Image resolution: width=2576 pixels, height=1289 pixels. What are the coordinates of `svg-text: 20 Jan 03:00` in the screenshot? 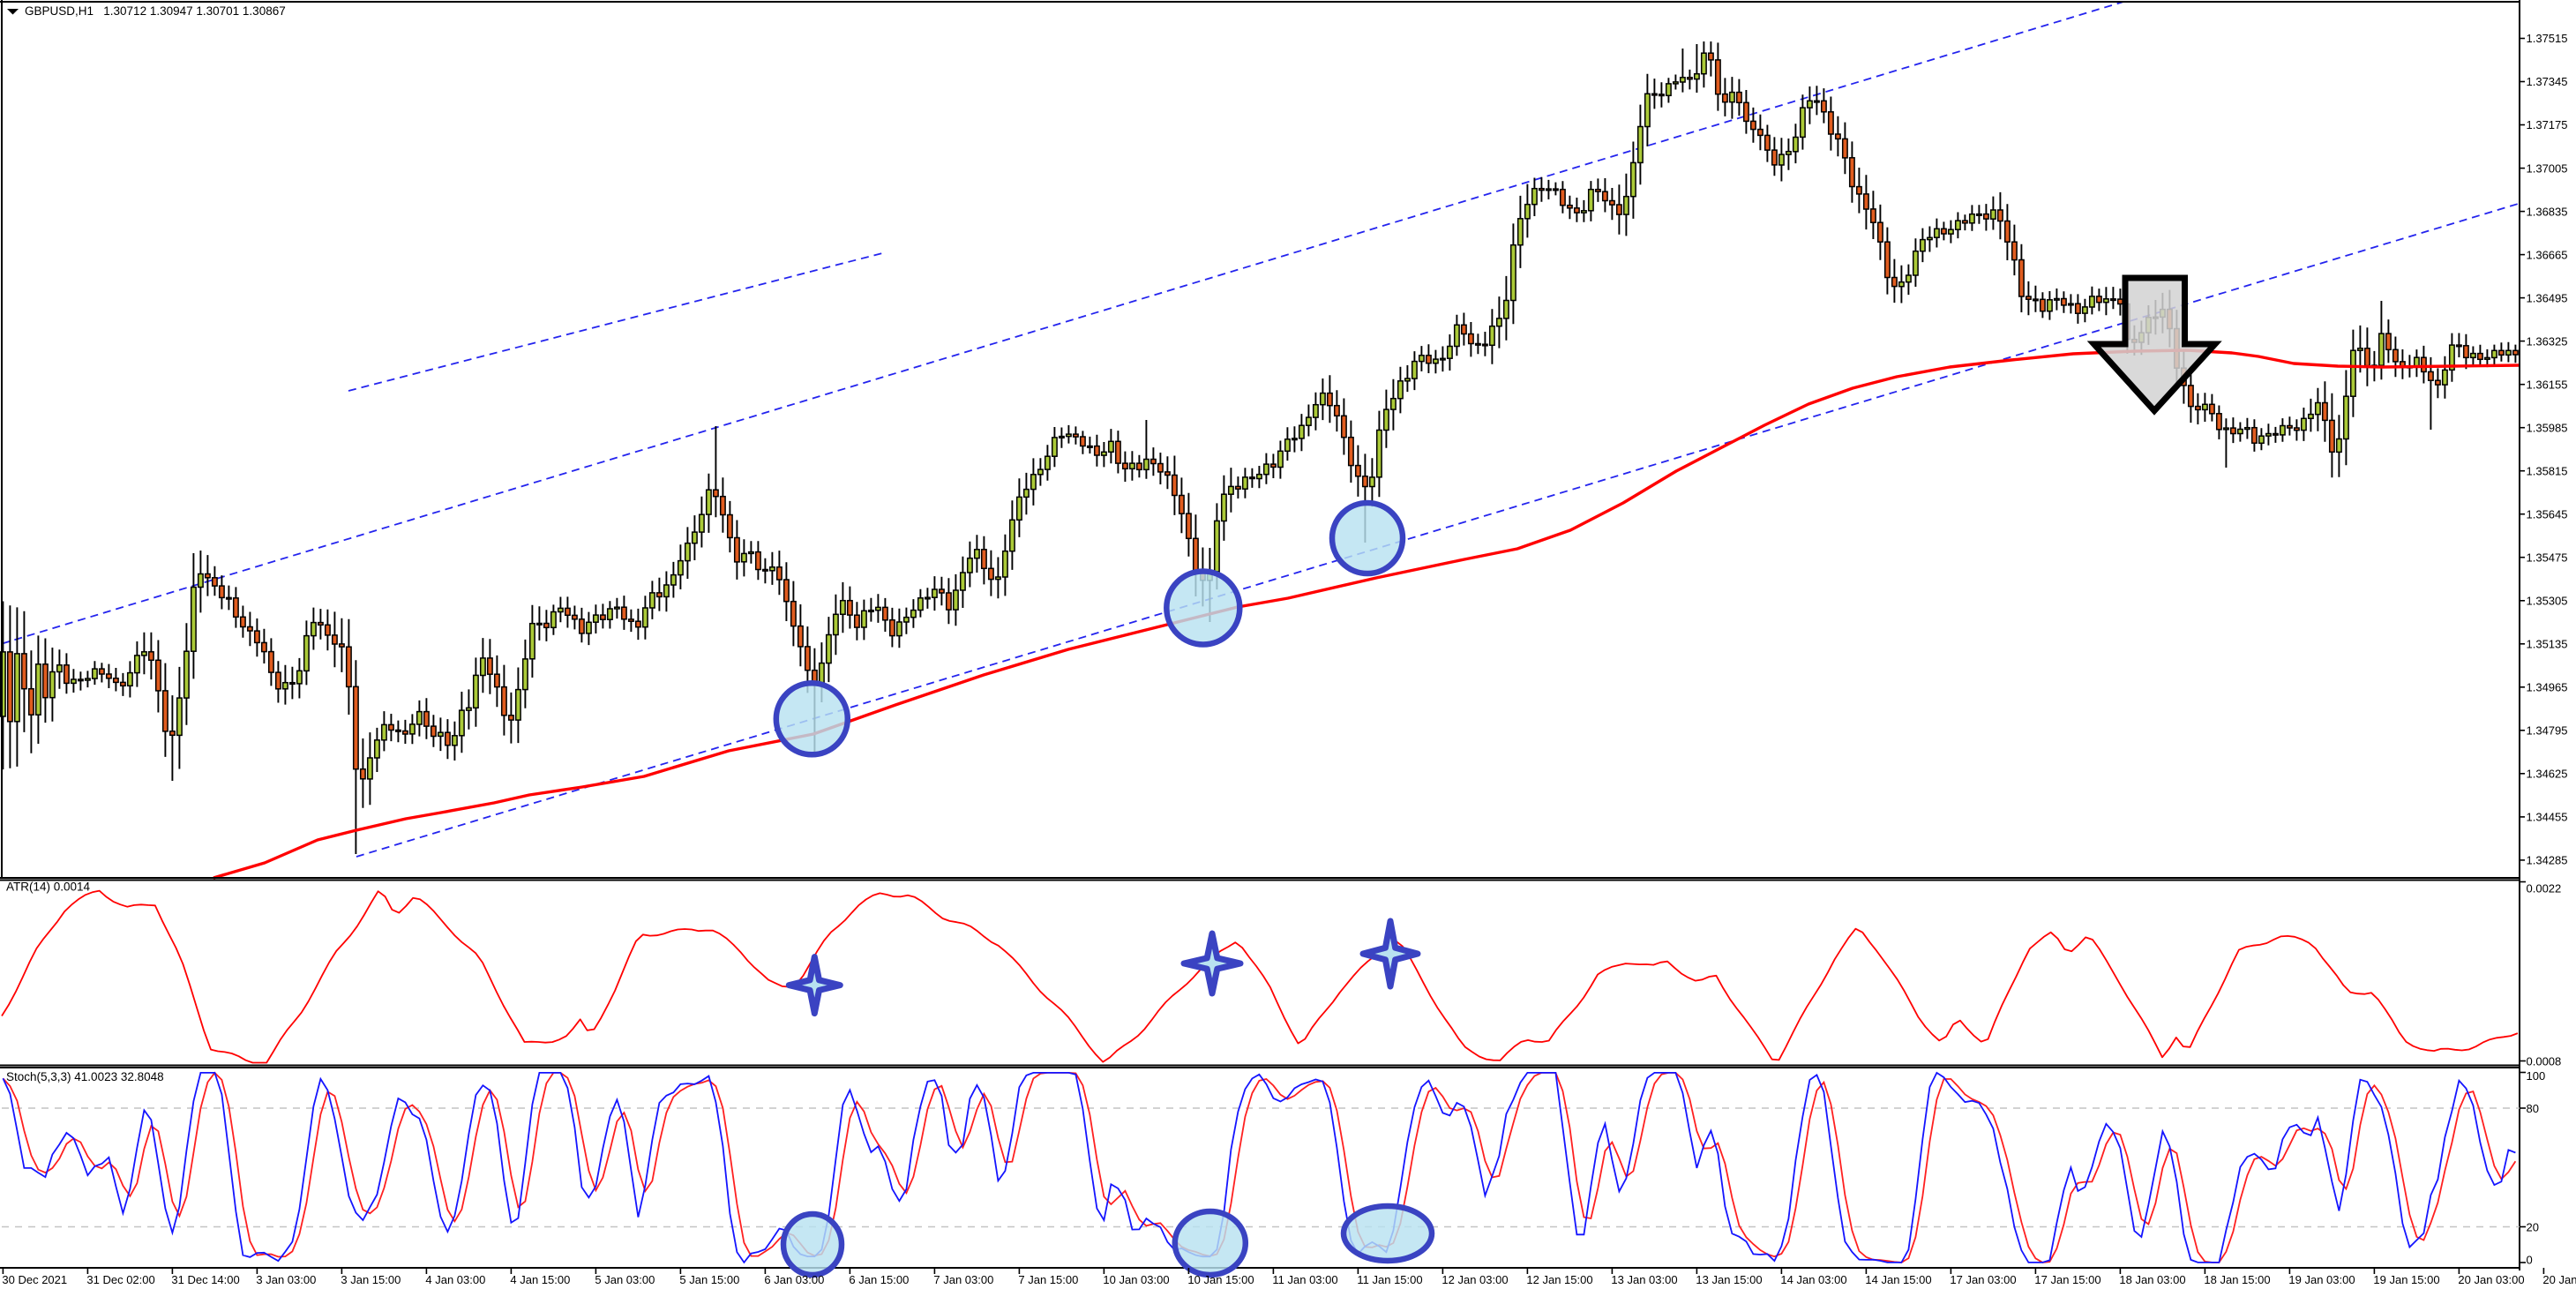 It's located at (2491, 1279).